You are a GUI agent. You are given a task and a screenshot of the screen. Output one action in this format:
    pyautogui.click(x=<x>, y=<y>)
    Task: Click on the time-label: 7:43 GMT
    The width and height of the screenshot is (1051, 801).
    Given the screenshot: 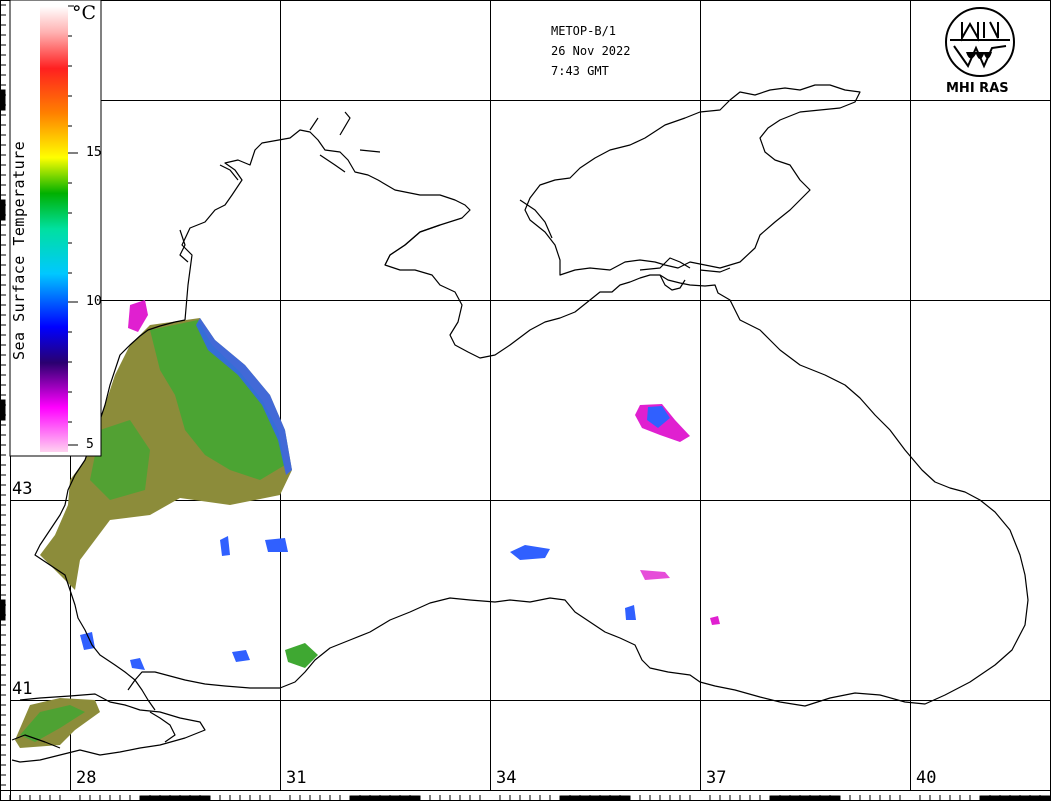 What is the action you would take?
    pyautogui.click(x=580, y=71)
    